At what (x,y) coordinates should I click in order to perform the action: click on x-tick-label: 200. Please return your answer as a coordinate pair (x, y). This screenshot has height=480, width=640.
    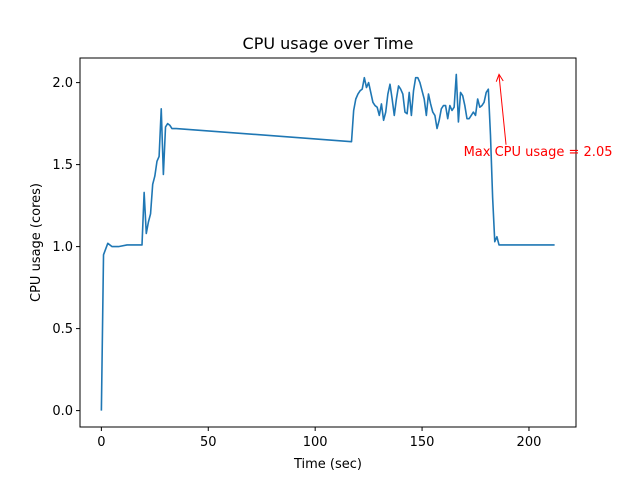
    Looking at the image, I should click on (529, 442).